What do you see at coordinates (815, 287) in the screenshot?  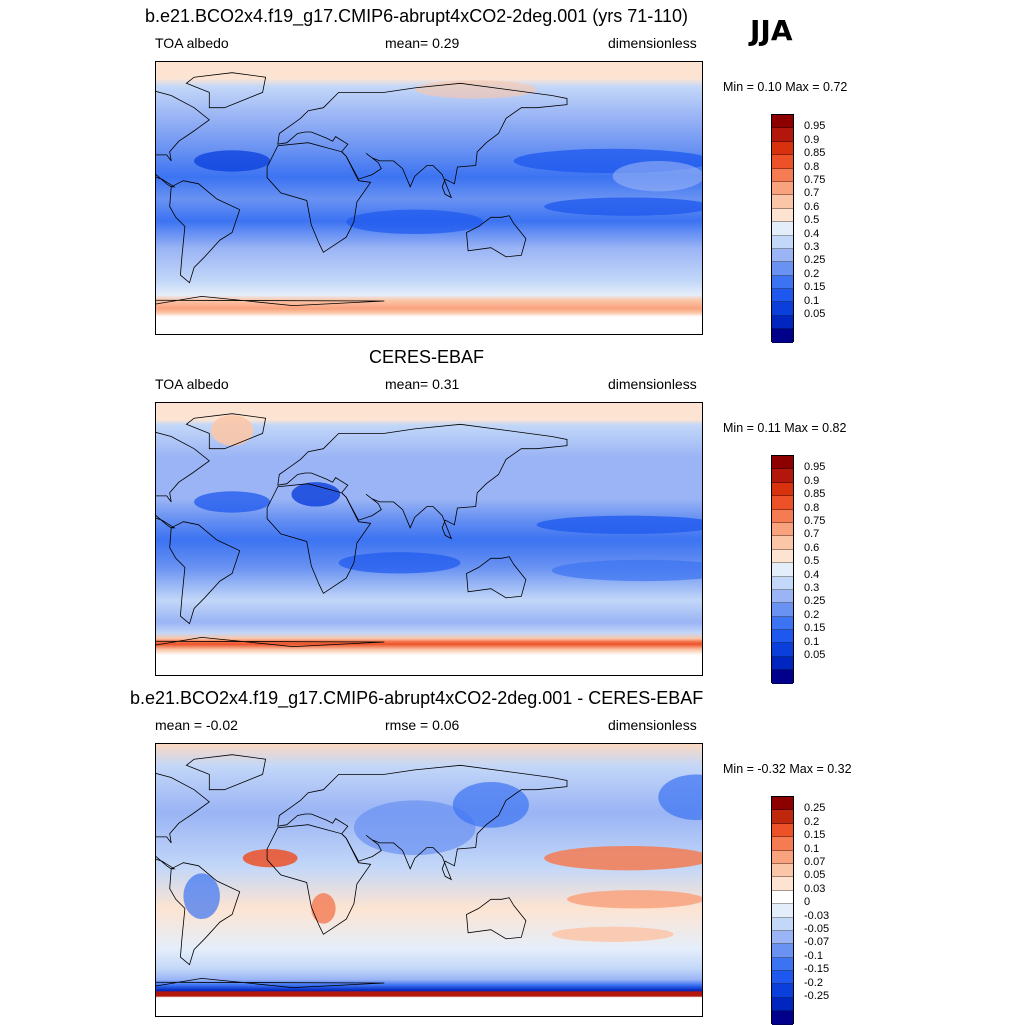 I see `colorbar-tick-label: 0.15` at bounding box center [815, 287].